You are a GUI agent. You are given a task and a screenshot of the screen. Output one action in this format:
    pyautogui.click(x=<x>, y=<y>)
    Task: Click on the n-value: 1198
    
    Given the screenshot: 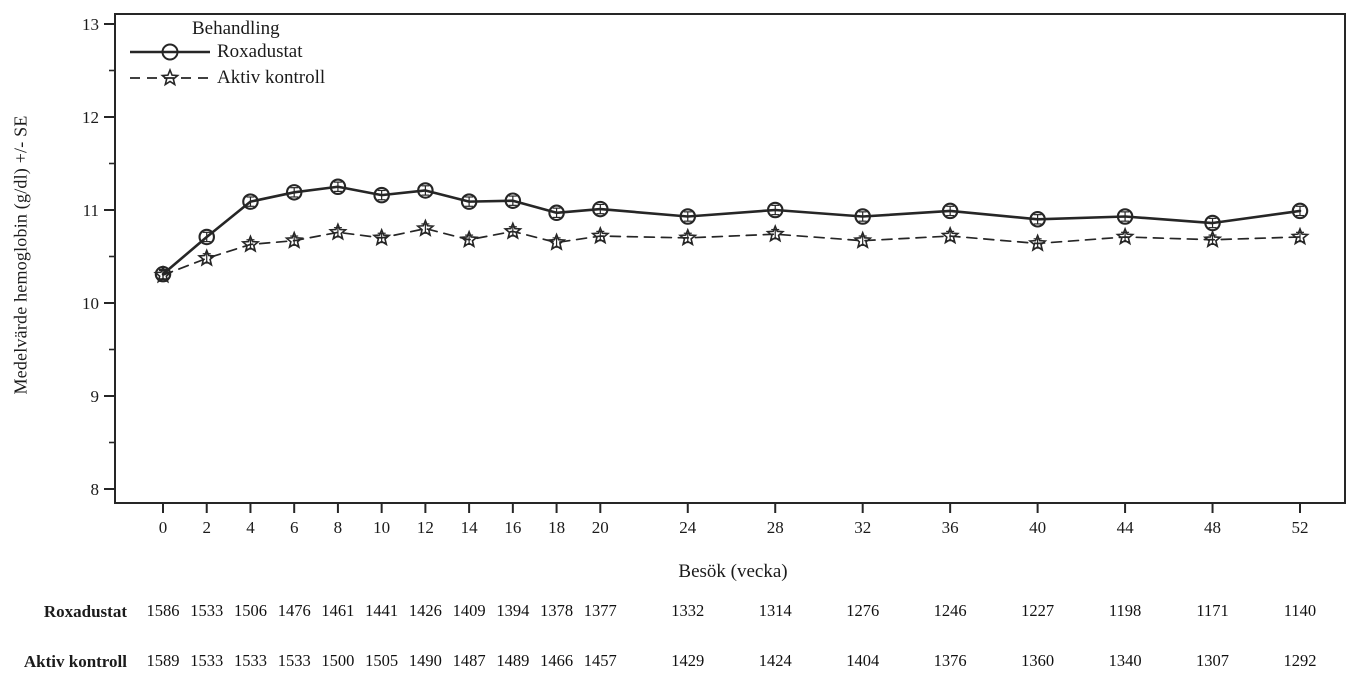 What is the action you would take?
    pyautogui.click(x=1125, y=610)
    